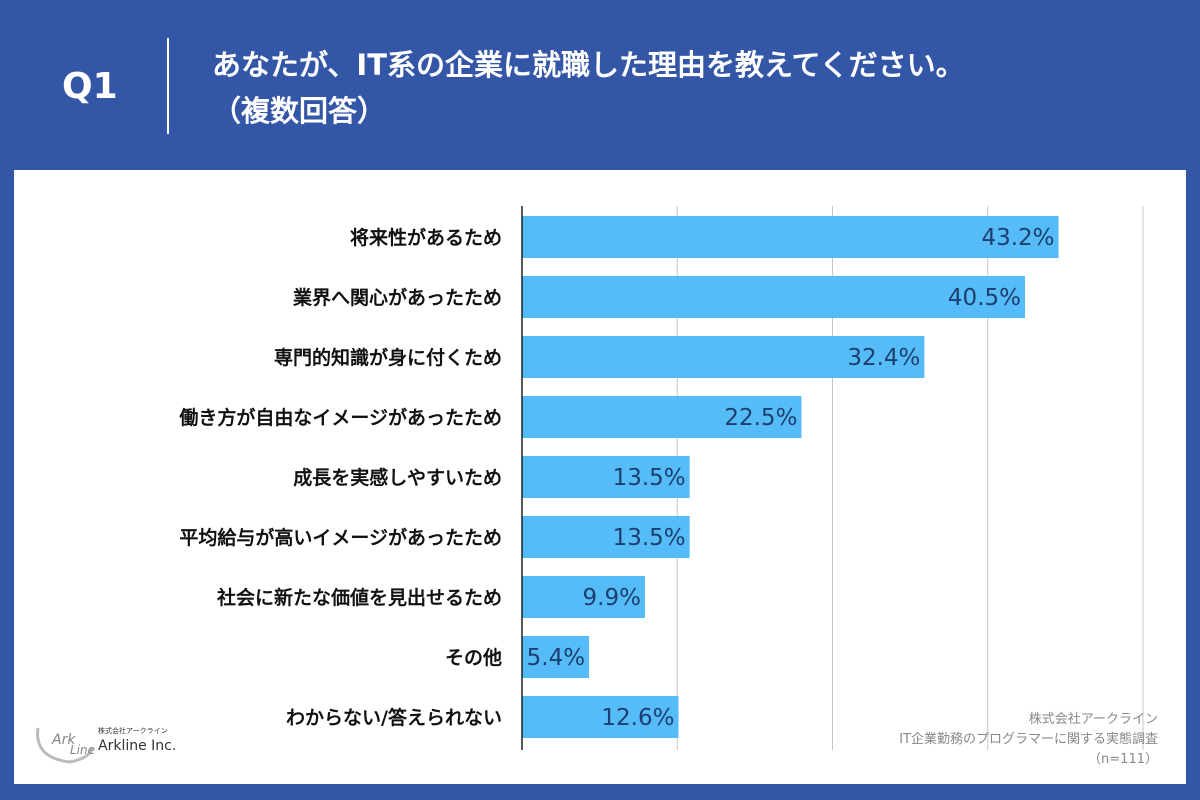 Image resolution: width=1200 pixels, height=800 pixels. Describe the element at coordinates (340, 417) in the screenshot. I see `category-label: 働き方が自由なイメージがあったため` at that location.